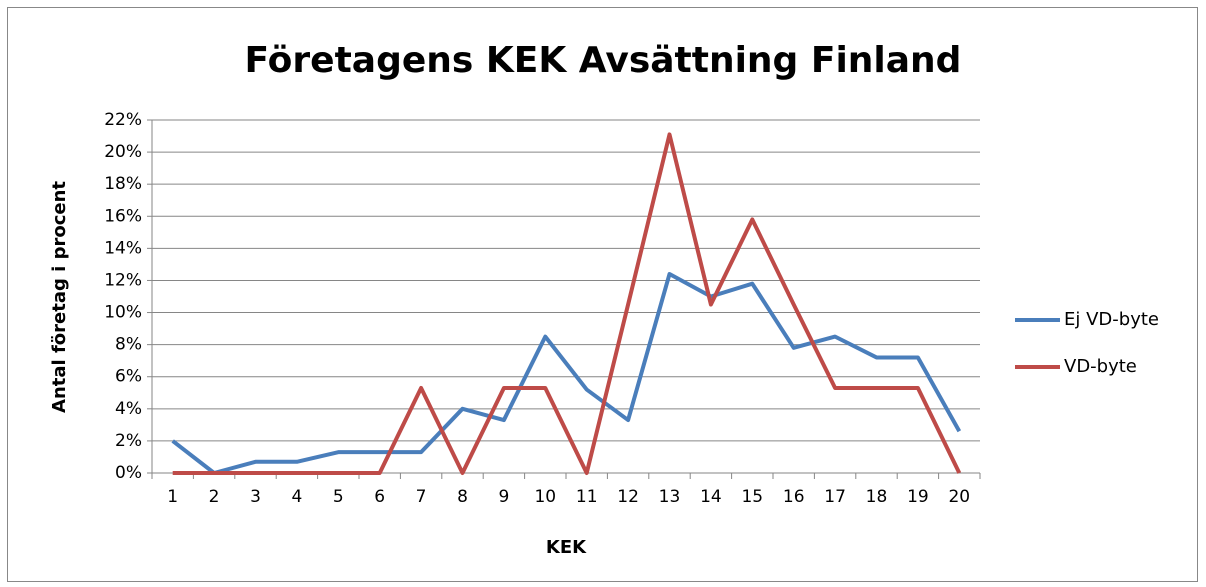 The image size is (1206, 587). Describe the element at coordinates (123, 313) in the screenshot. I see `y-tick-label: 10%` at that location.